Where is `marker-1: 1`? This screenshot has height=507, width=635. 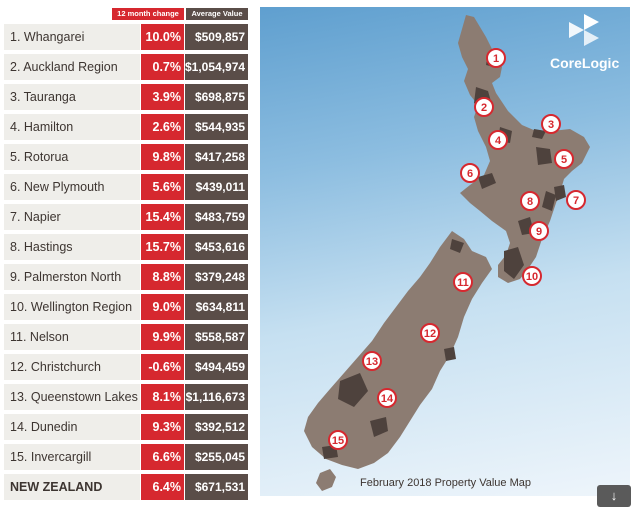
marker-1: 1 is located at coordinates (496, 58).